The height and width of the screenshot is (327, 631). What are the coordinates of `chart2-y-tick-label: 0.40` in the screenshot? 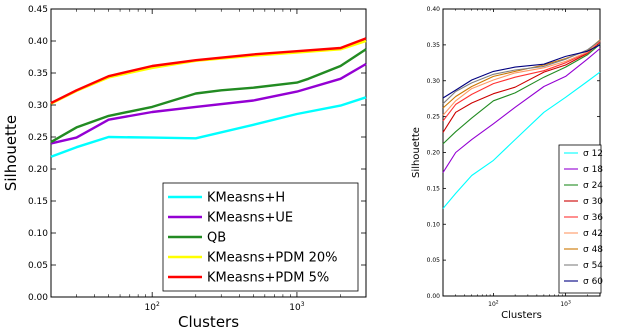 It's located at (434, 9).